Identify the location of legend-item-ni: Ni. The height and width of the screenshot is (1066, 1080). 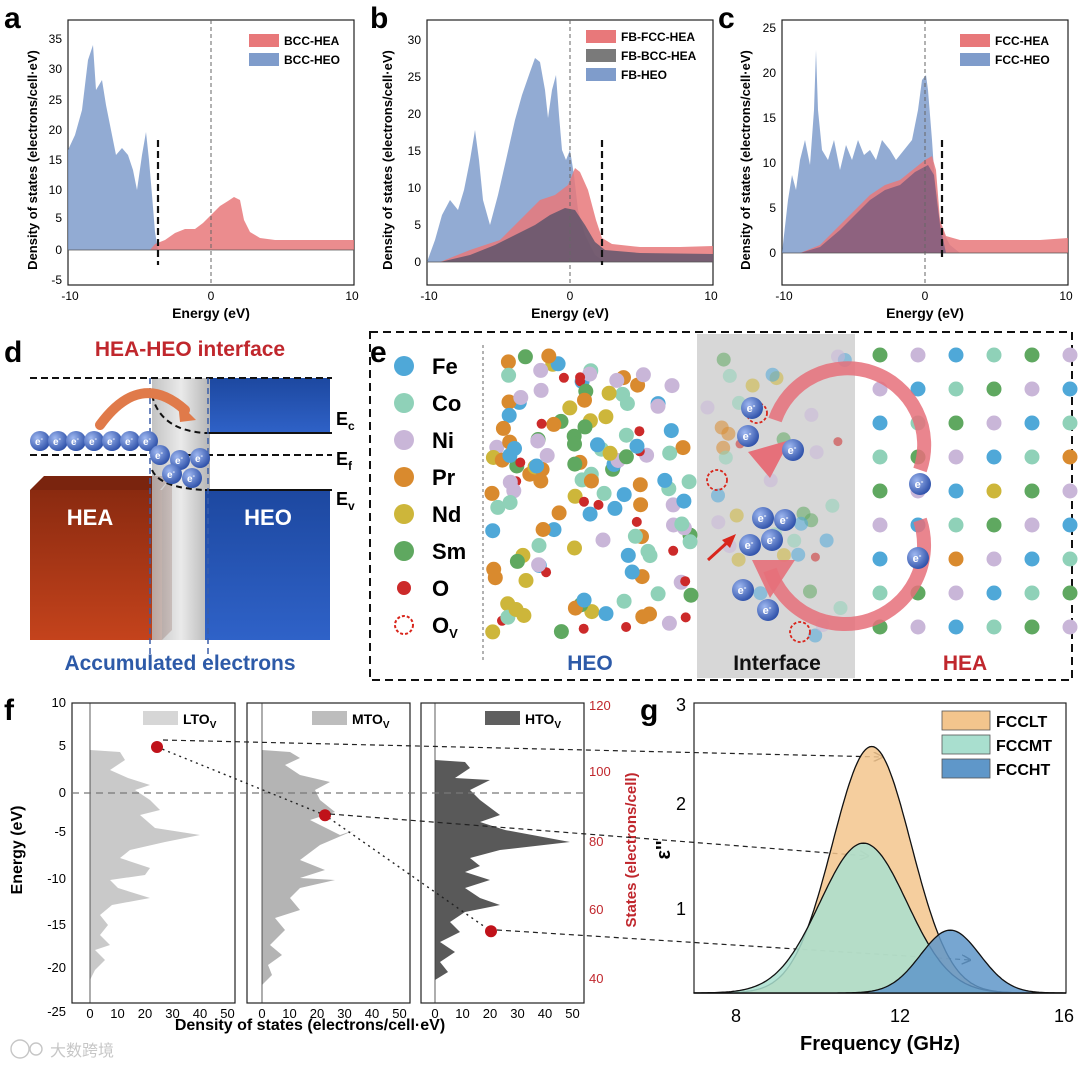
(424, 440).